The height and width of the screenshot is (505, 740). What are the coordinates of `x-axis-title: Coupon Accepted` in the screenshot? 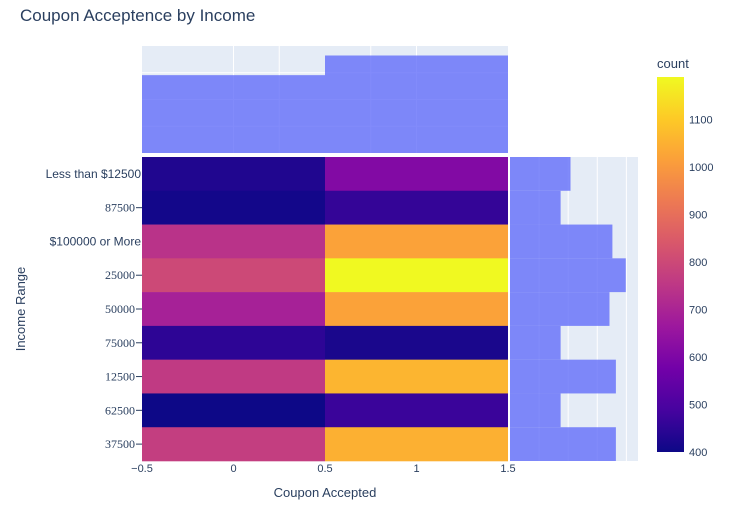 It's located at (325, 492).